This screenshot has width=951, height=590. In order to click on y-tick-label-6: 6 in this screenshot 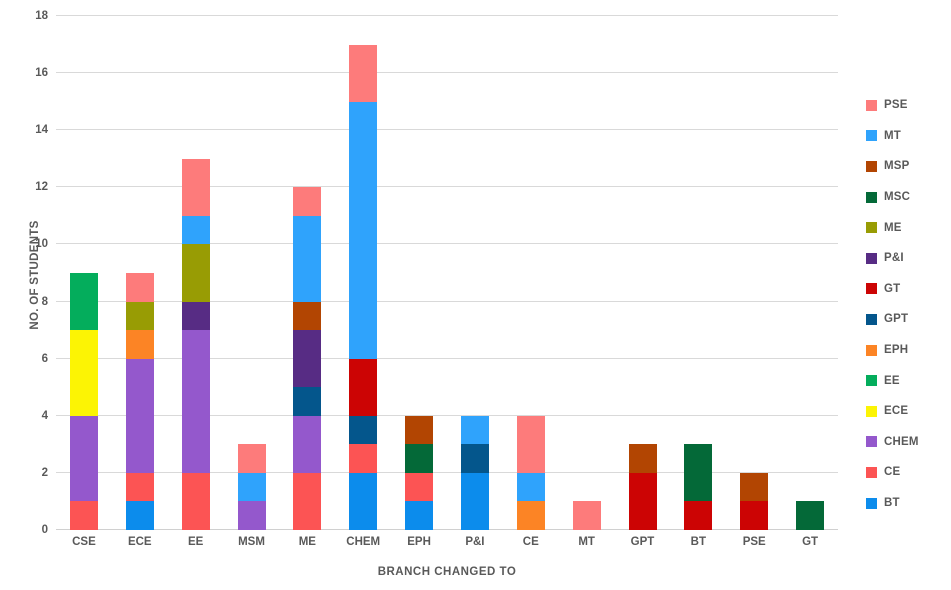, I will do `click(44, 358)`.